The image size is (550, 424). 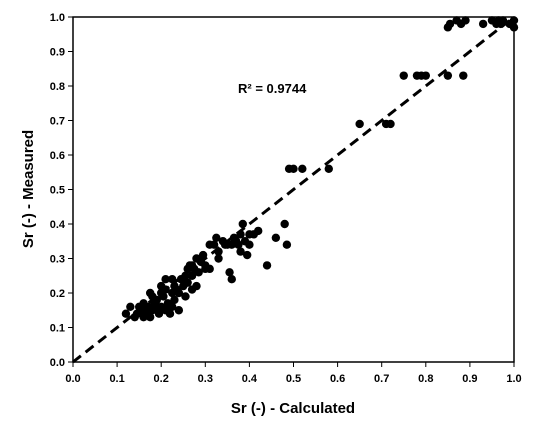 I want to click on x-axis-ticks: 0.0 0.1 0.2 0.3 0.4 0.5 0.6 0.7 0.8 0.9 1.0, so click(x=293, y=373).